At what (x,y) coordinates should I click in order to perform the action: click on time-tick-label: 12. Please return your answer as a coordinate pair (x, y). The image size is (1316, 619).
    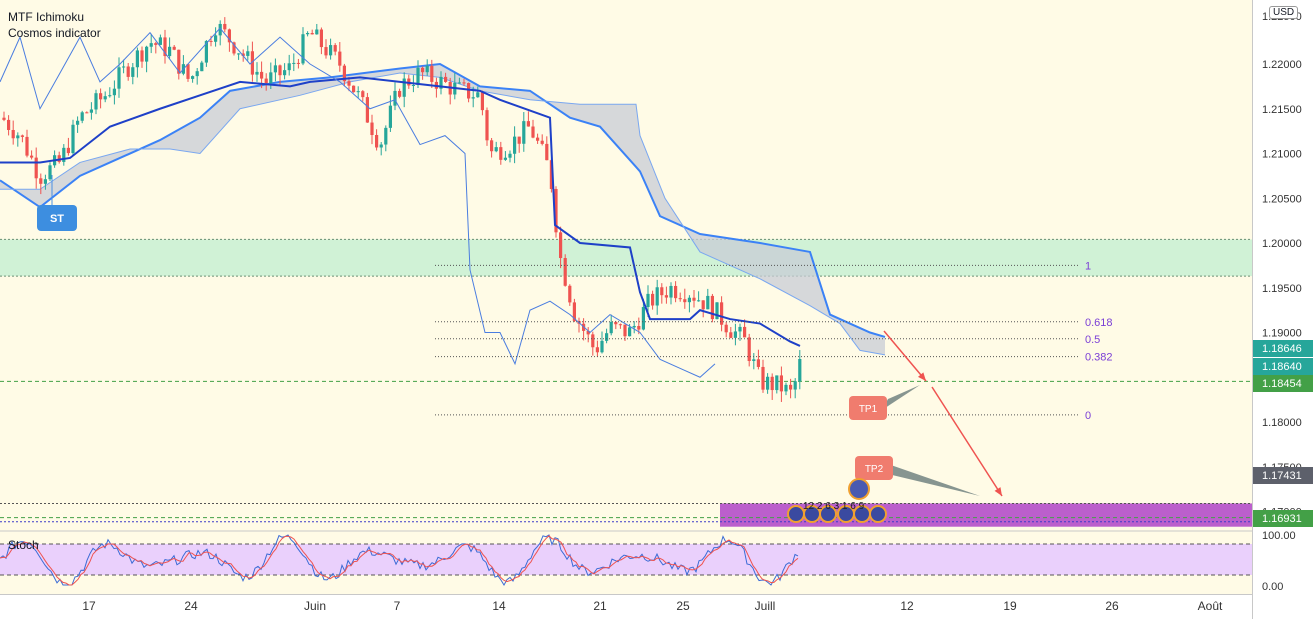
    Looking at the image, I should click on (907, 606).